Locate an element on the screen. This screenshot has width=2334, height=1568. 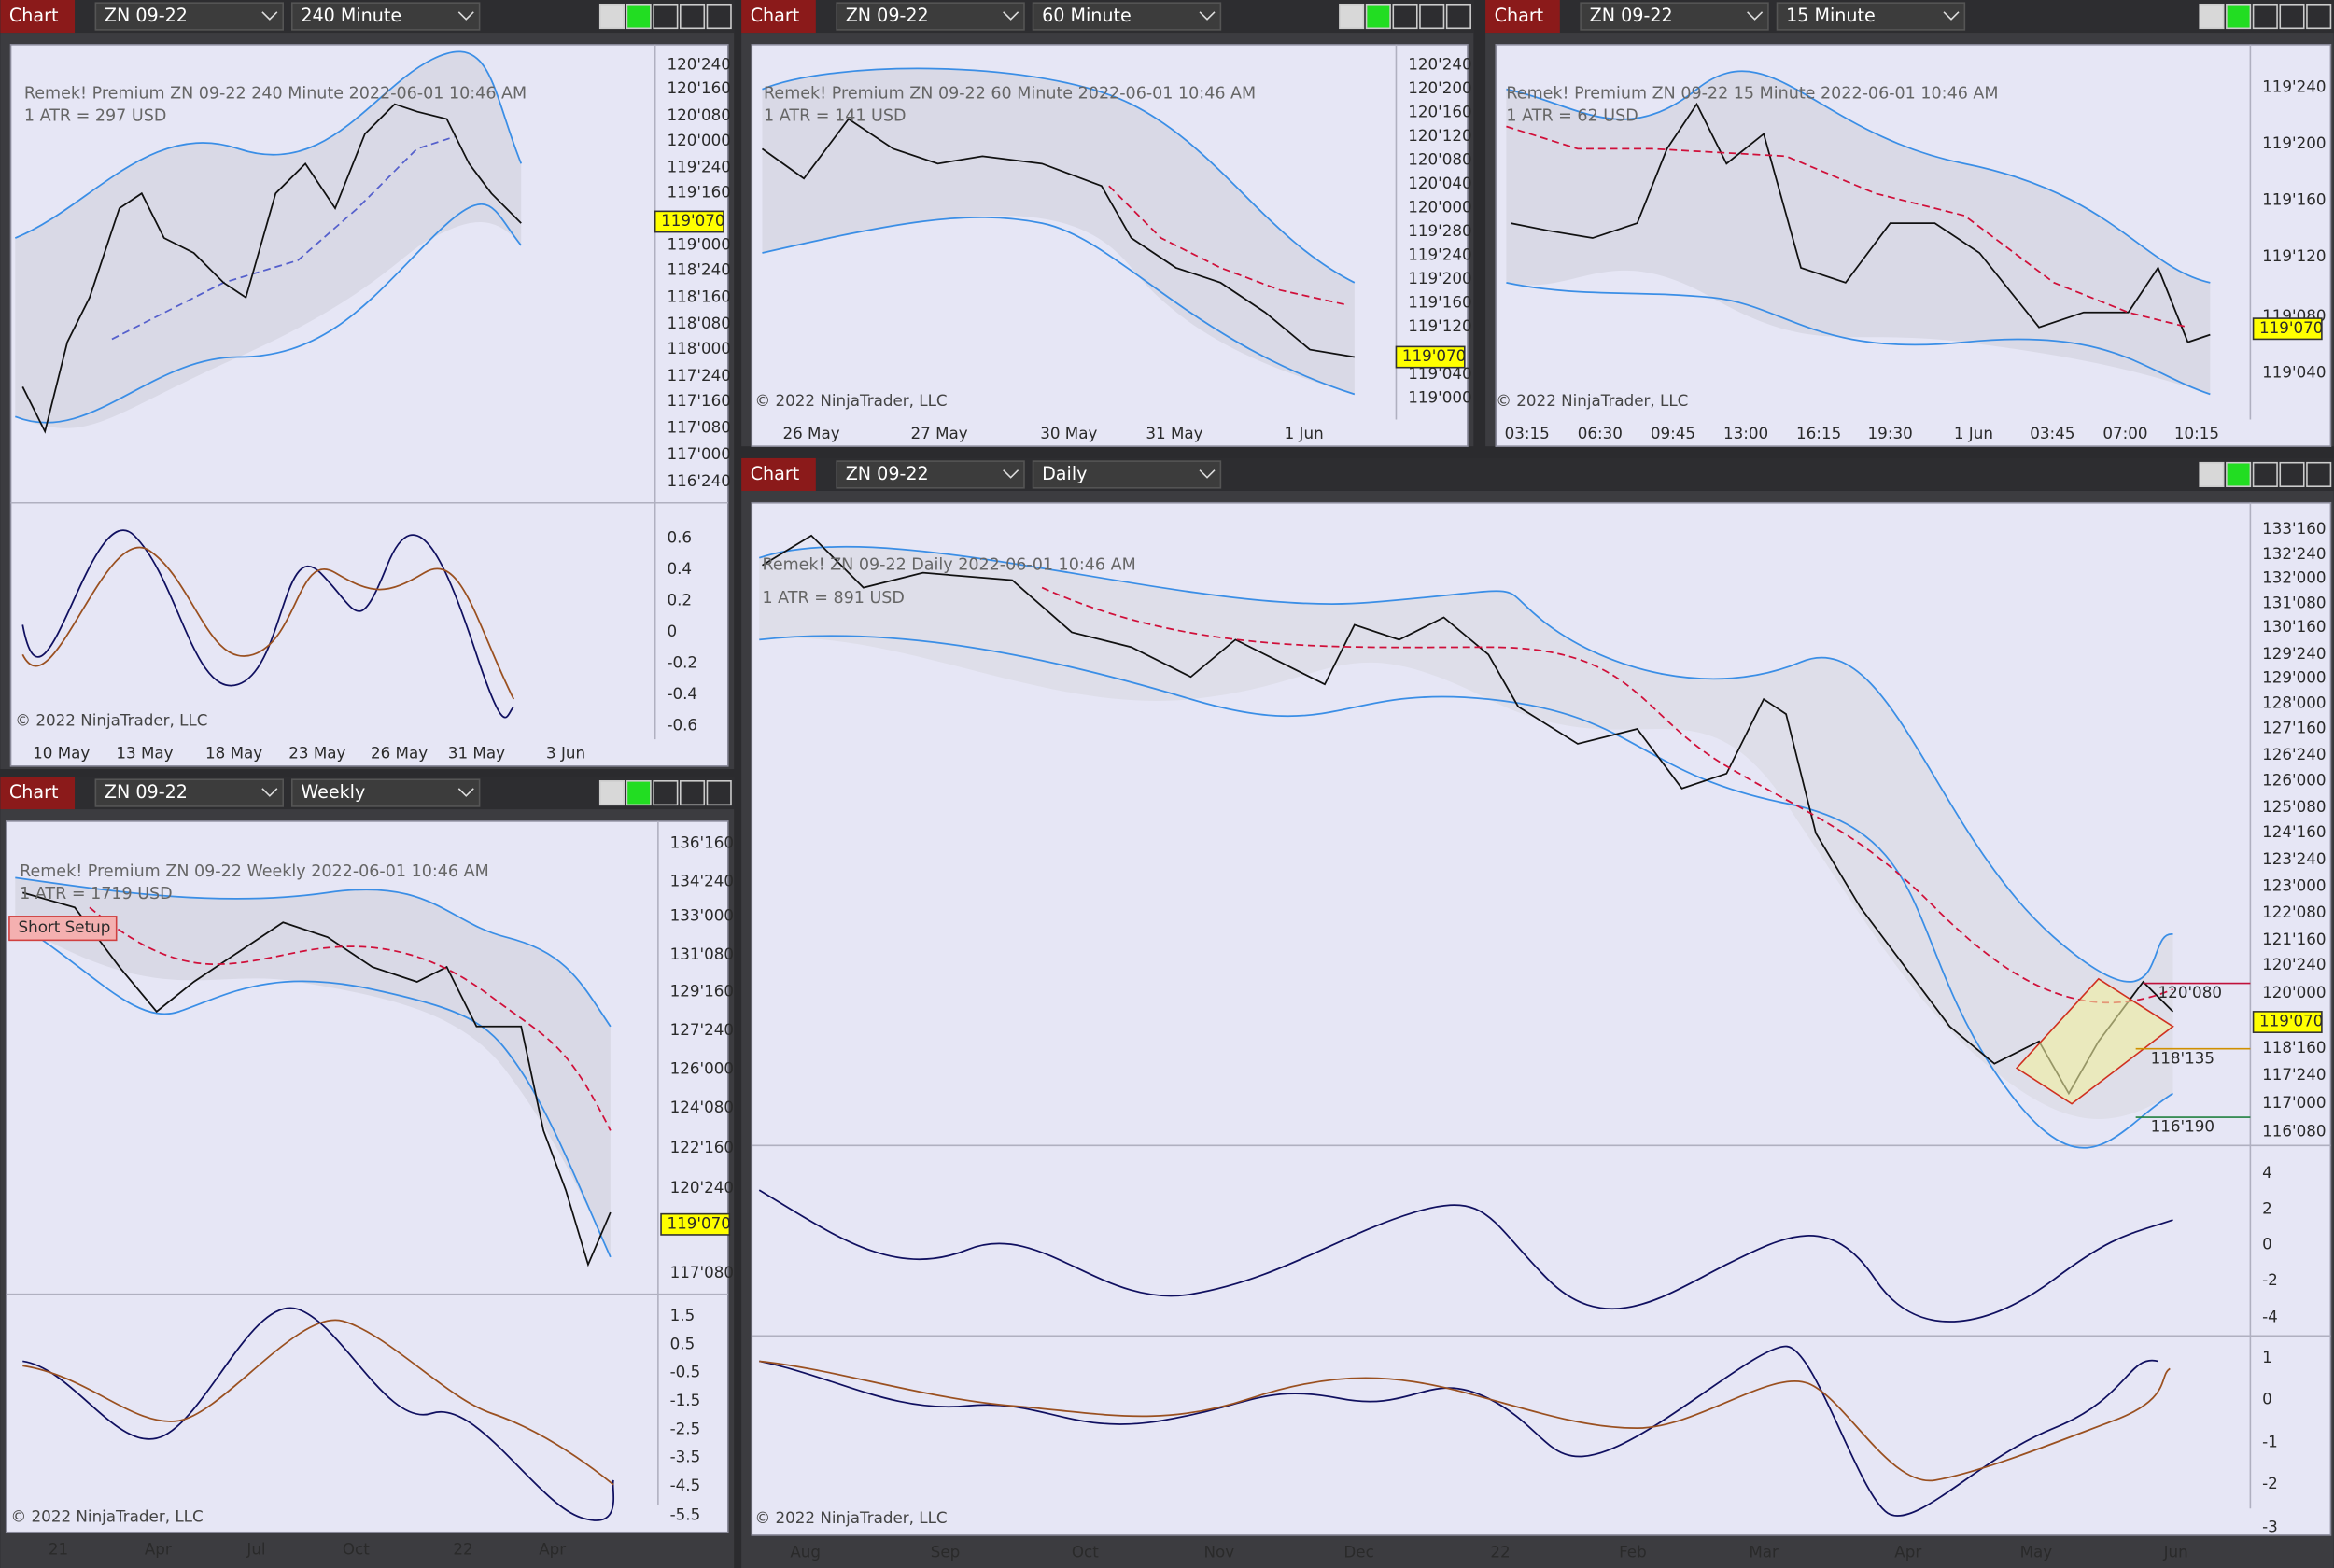
indicator-tick-label: -4.5 is located at coordinates (685, 1485).